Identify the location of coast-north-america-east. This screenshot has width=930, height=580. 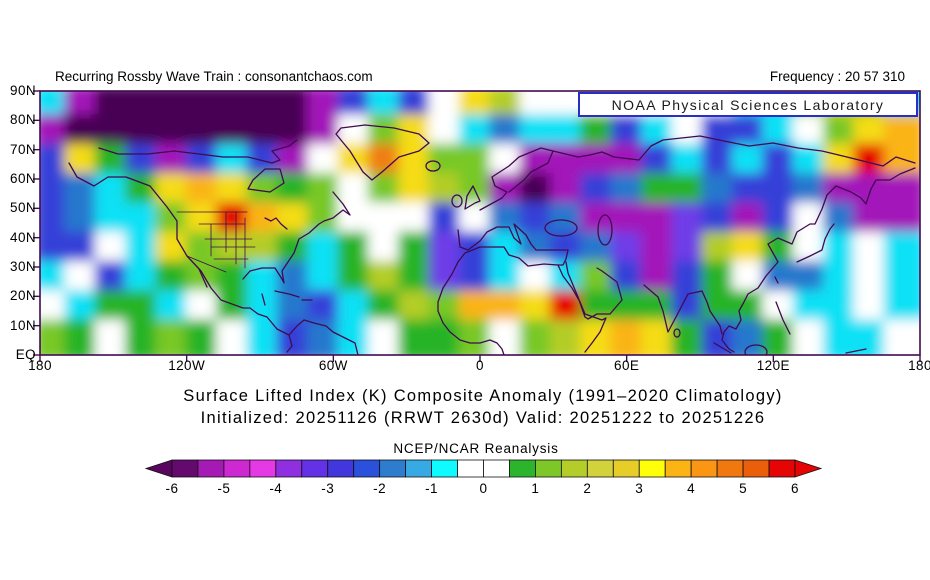
(296, 237).